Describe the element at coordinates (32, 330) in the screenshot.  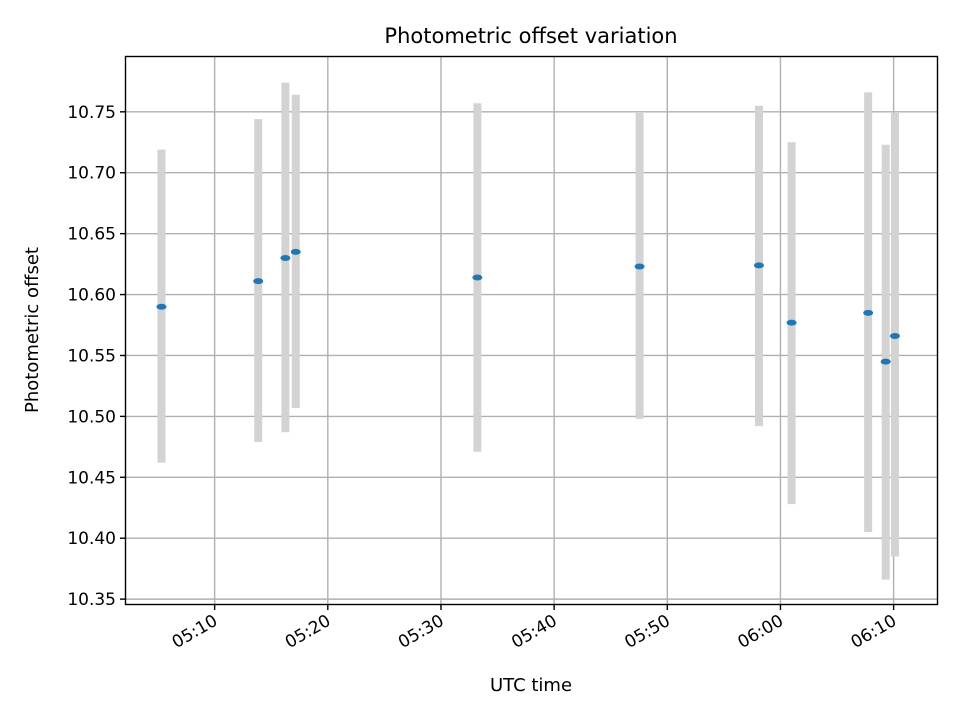
I see `y-axis-label: Photometric offset` at that location.